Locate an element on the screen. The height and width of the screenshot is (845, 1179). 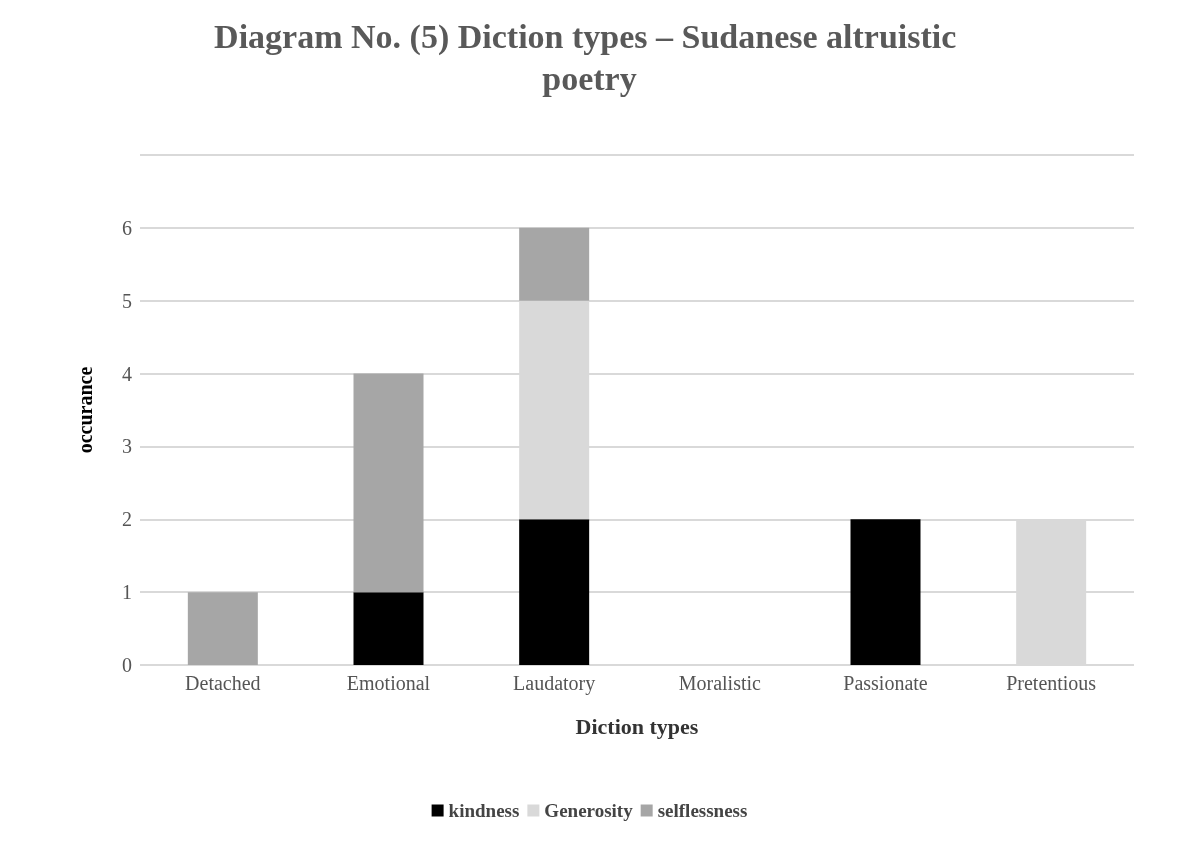
y-tick-label: 2 is located at coordinates (127, 519).